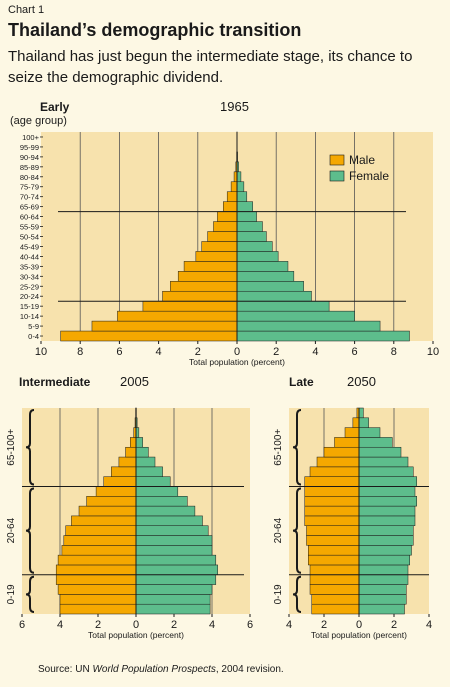  Describe the element at coordinates (369, 176) in the screenshot. I see `legend-female-label: Female` at that location.